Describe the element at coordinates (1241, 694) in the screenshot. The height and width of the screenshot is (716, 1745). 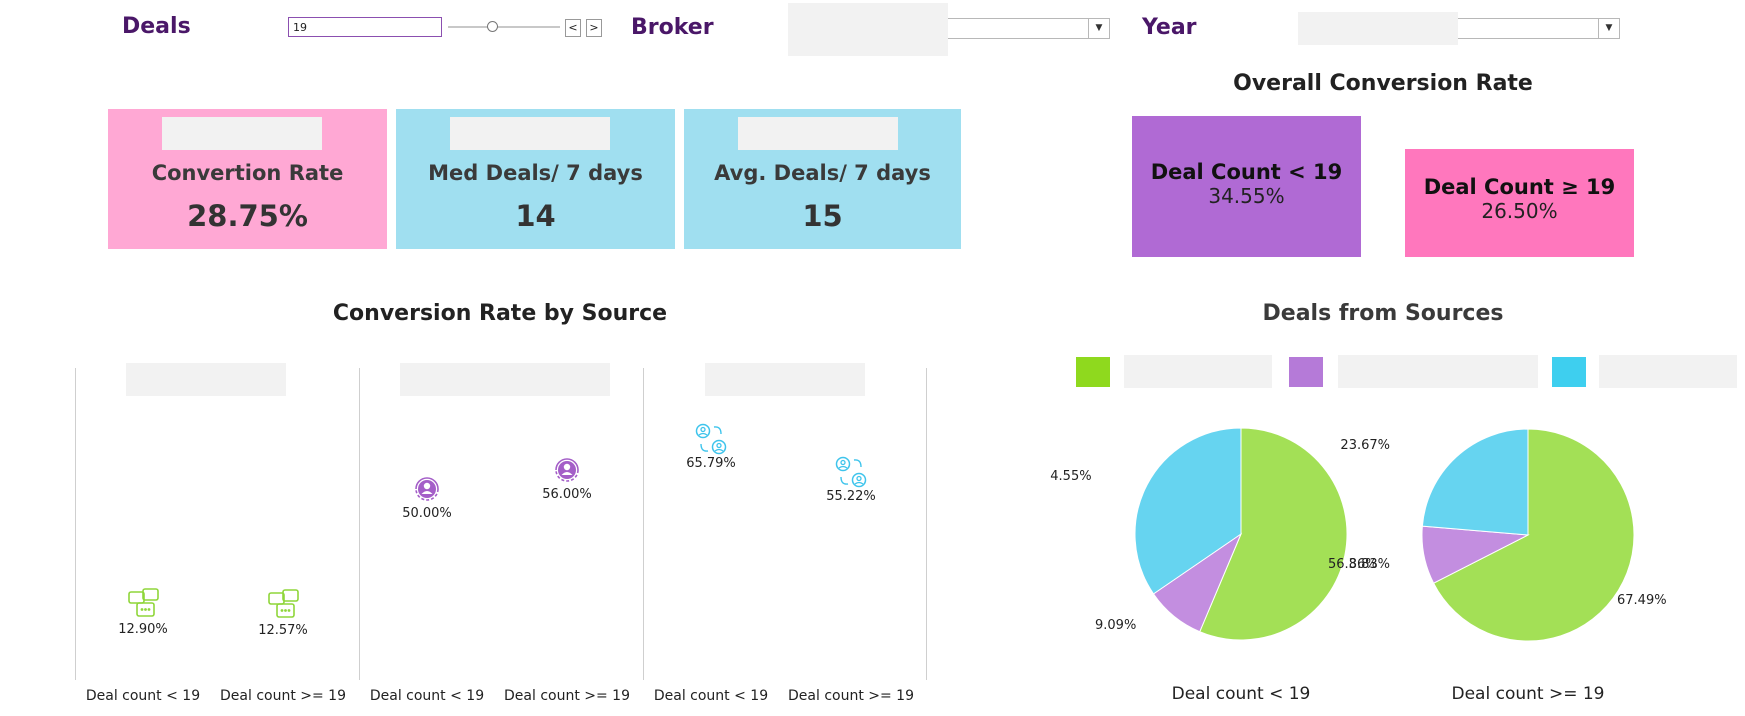
I see `pie-title: Deal count < 19` at that location.